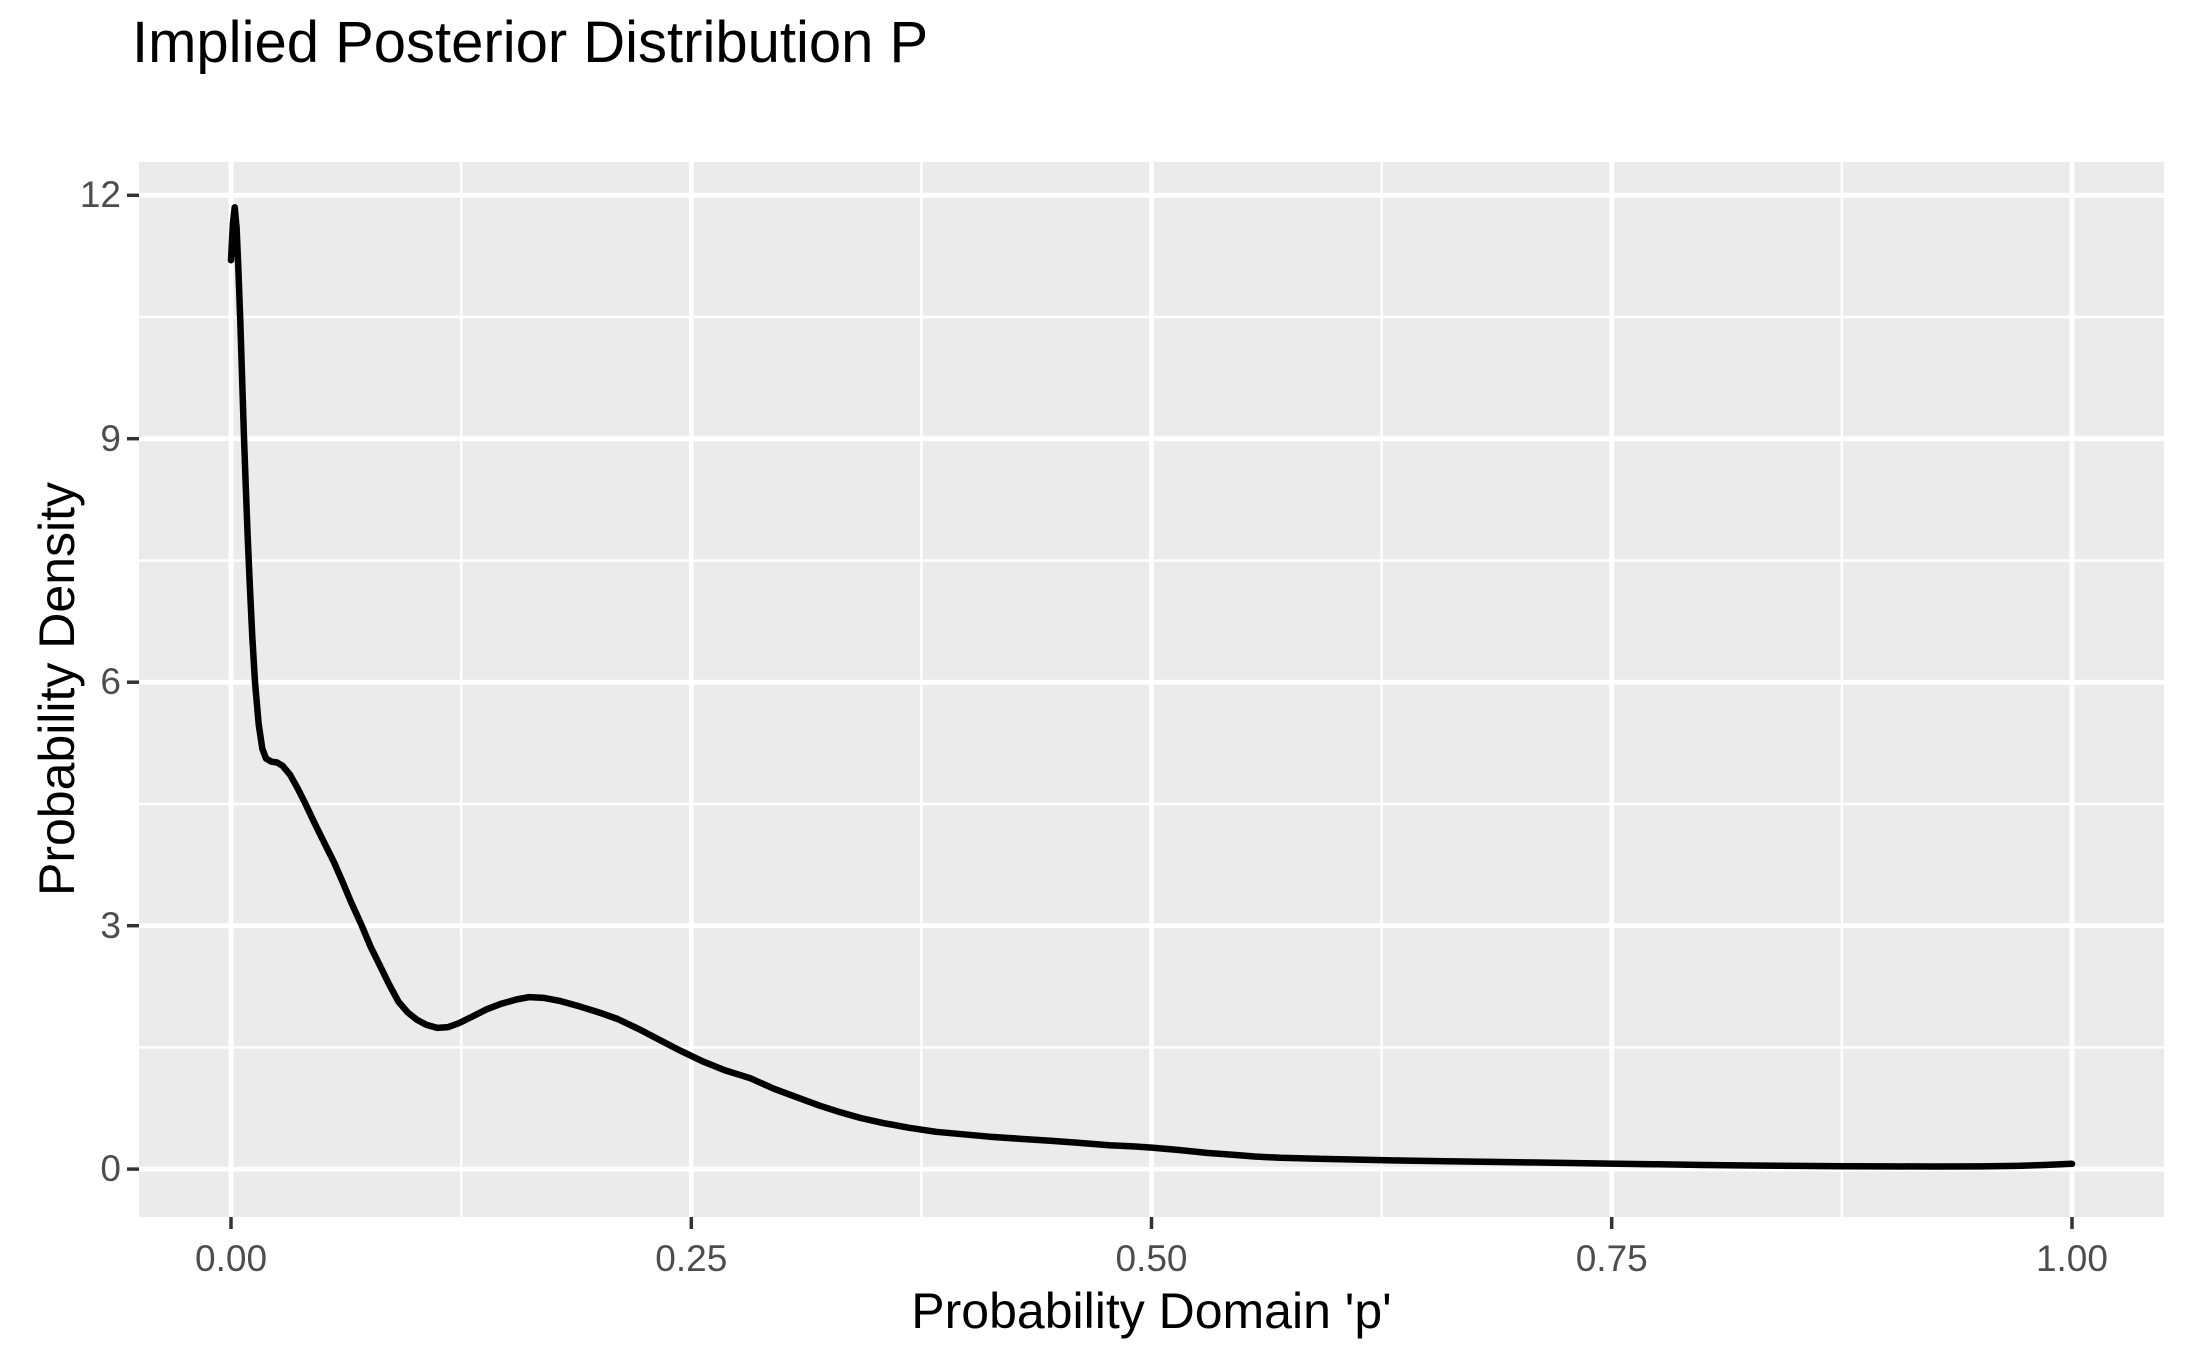 Image resolution: width=2187 pixels, height=1350 pixels. Describe the element at coordinates (100, 195) in the screenshot. I see `y-tick-label: 12` at that location.